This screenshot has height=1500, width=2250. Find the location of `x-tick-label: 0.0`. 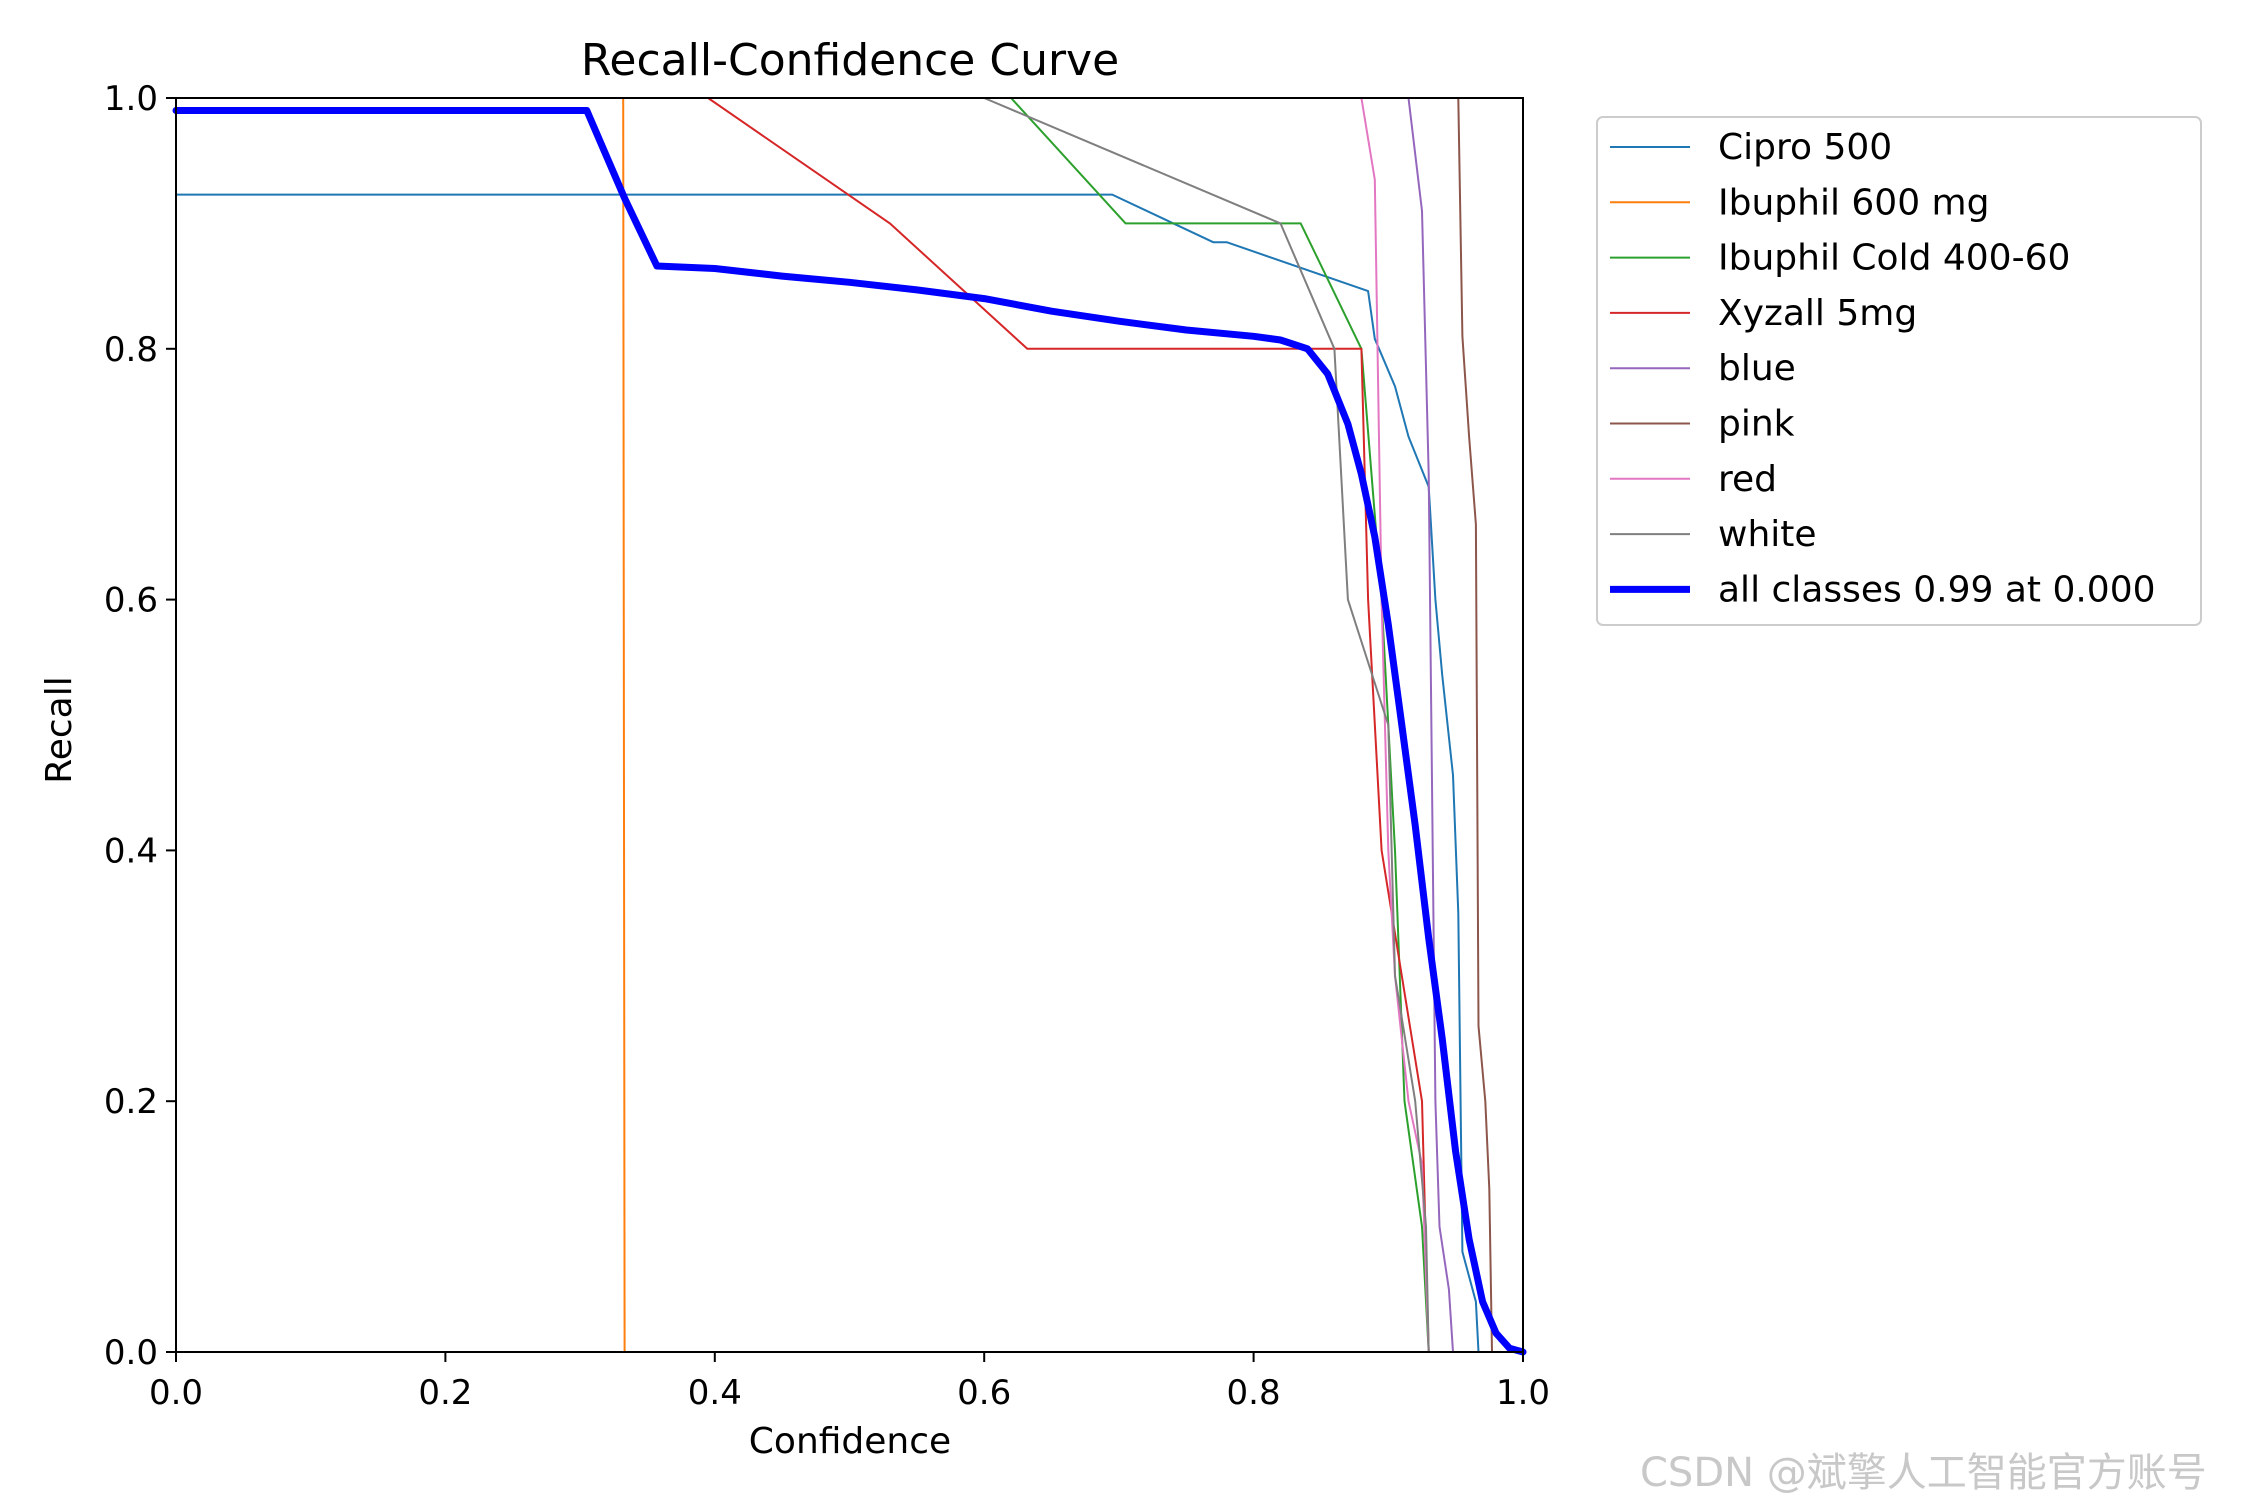

x-tick-label: 0.0 is located at coordinates (176, 1393).